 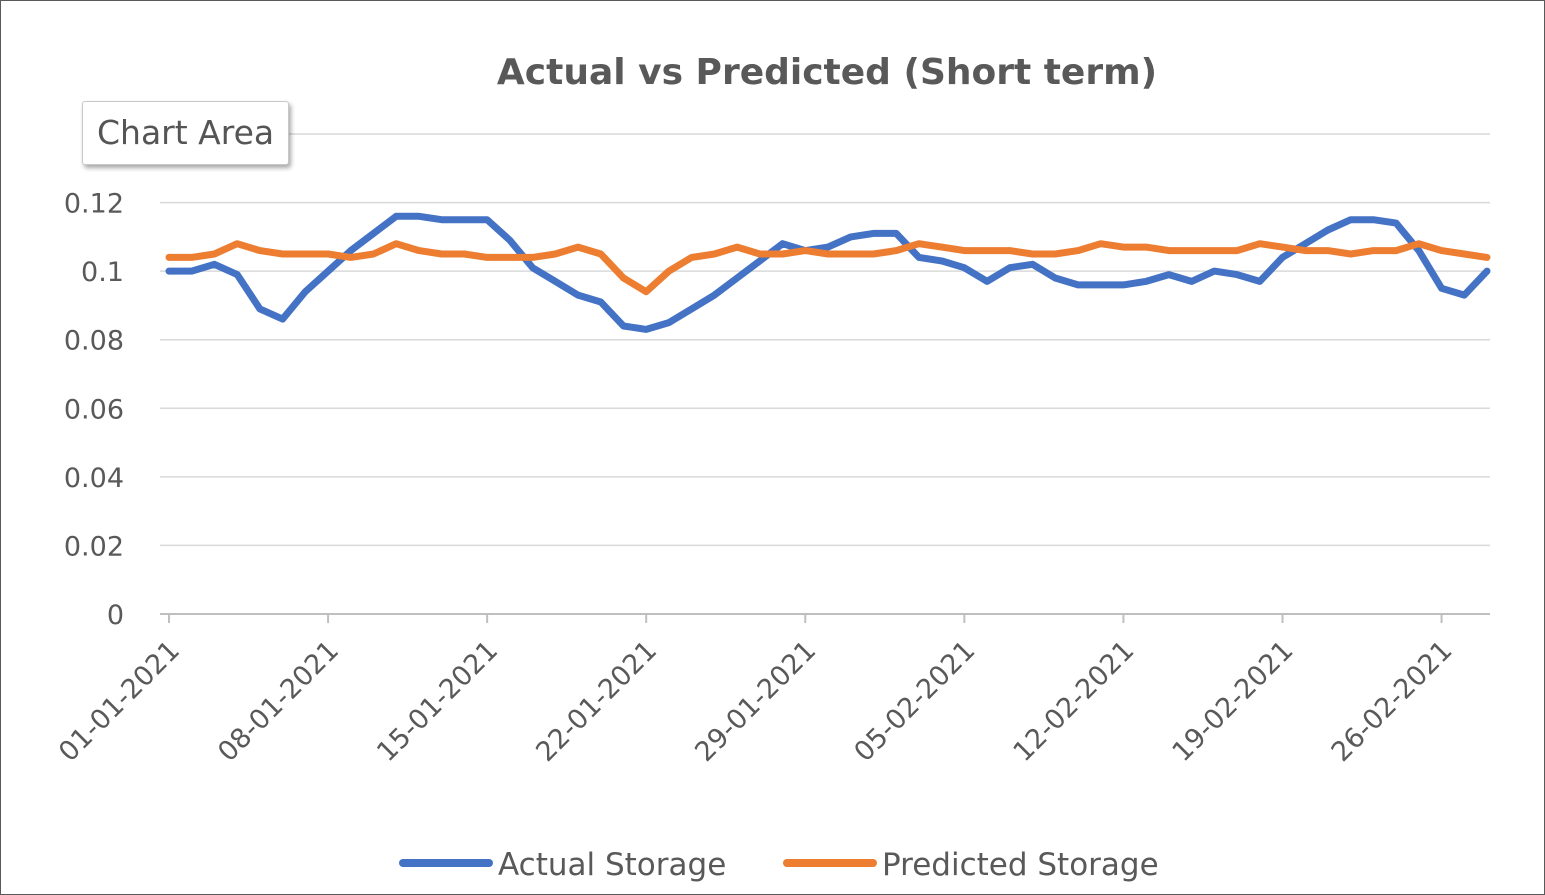 I want to click on plot-area, so click(x=828, y=272).